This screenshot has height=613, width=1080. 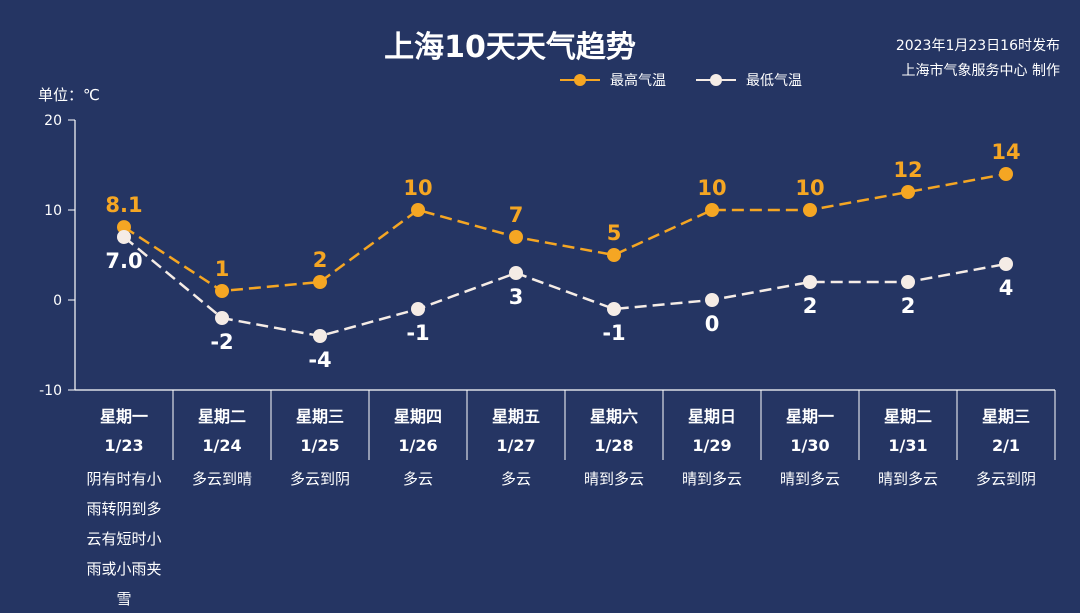 What do you see at coordinates (712, 324) in the screenshot?
I see `data-label: 0` at bounding box center [712, 324].